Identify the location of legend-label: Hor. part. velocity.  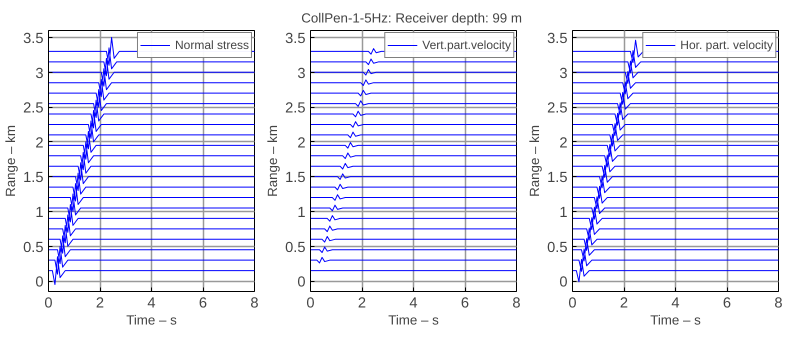
(726, 45).